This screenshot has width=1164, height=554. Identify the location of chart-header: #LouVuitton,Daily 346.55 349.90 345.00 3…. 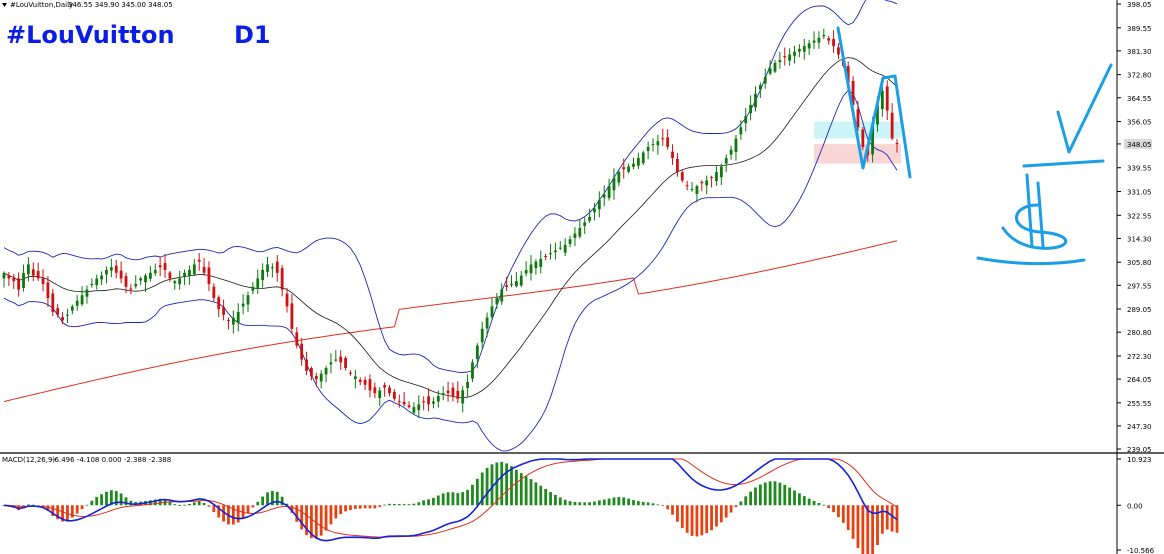
(87, 5).